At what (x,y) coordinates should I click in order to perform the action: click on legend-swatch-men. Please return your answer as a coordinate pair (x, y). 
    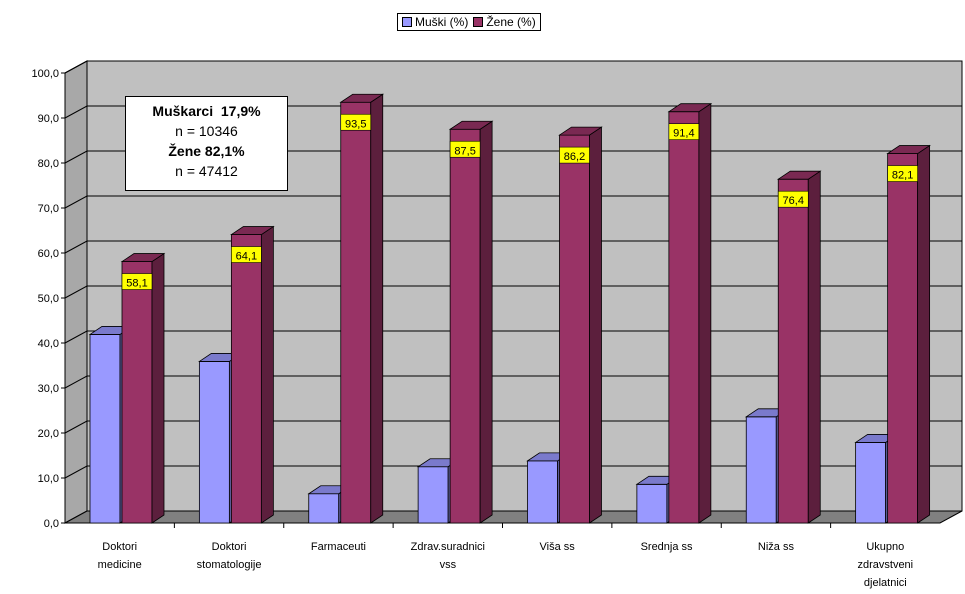
    Looking at the image, I should click on (407, 22).